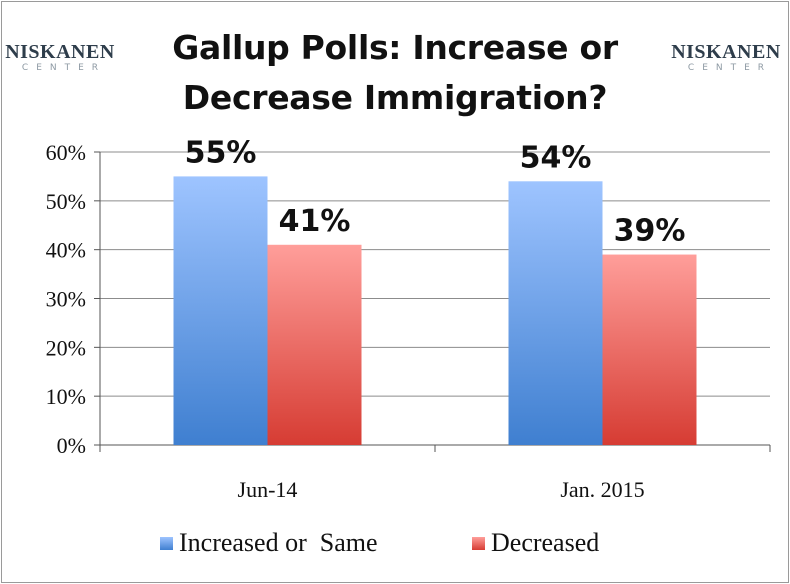 The width and height of the screenshot is (790, 584). What do you see at coordinates (66, 201) in the screenshot?
I see `y-tick-label: 50%` at bounding box center [66, 201].